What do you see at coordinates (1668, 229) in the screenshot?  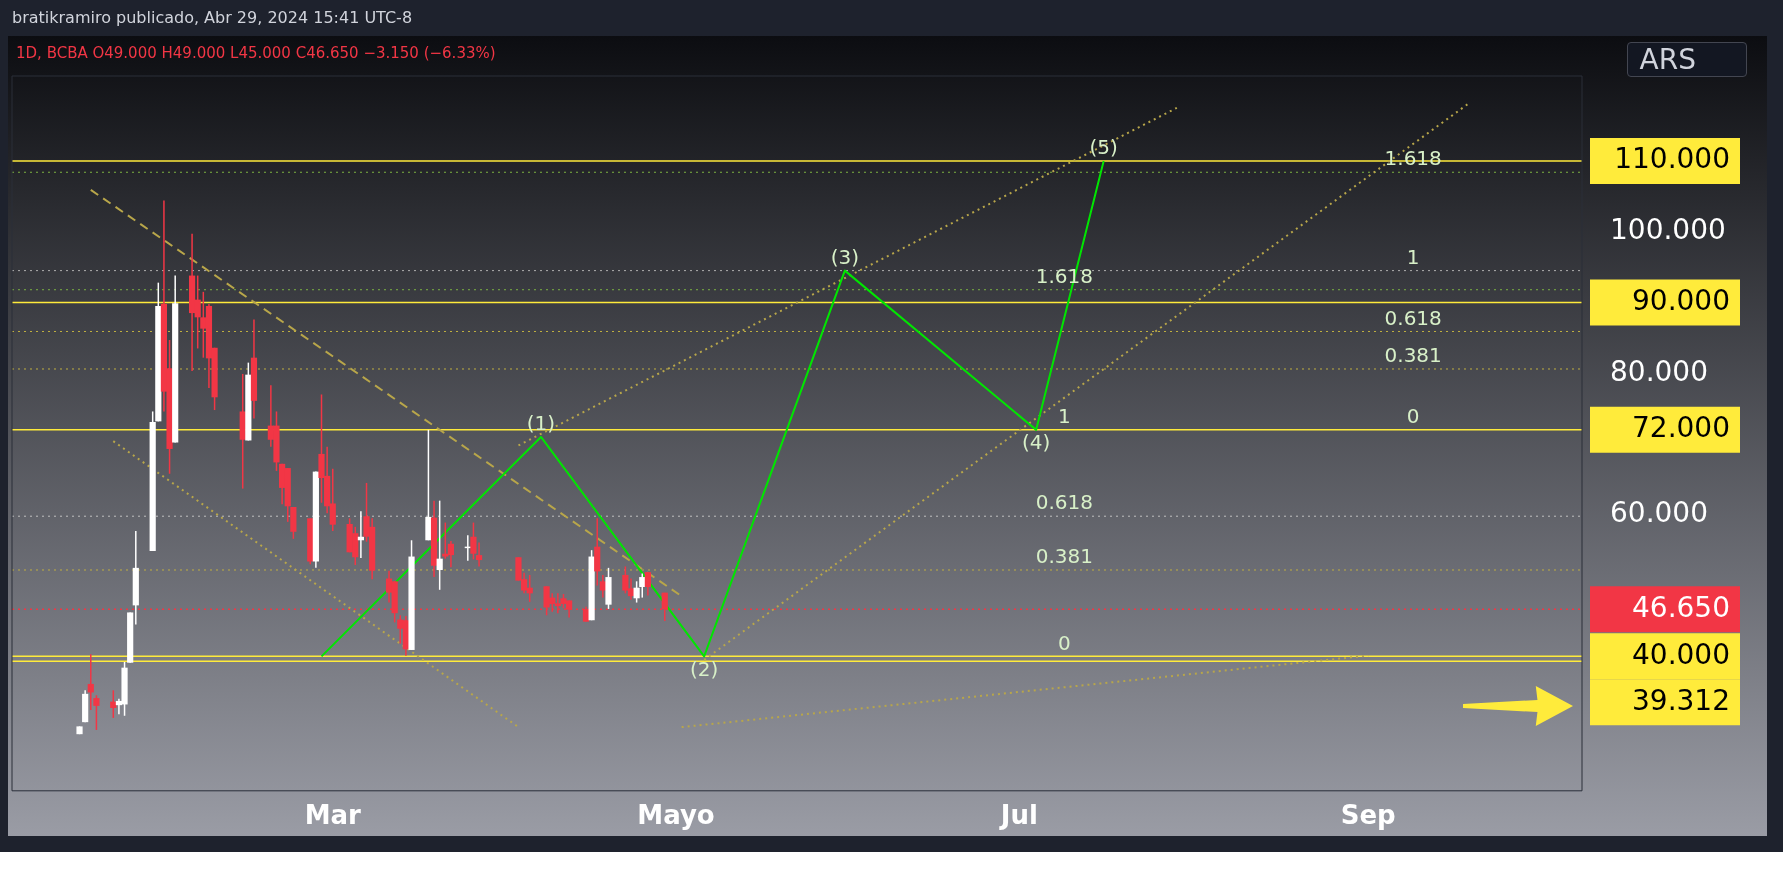 I see `y-tick-label: 100.000` at bounding box center [1668, 229].